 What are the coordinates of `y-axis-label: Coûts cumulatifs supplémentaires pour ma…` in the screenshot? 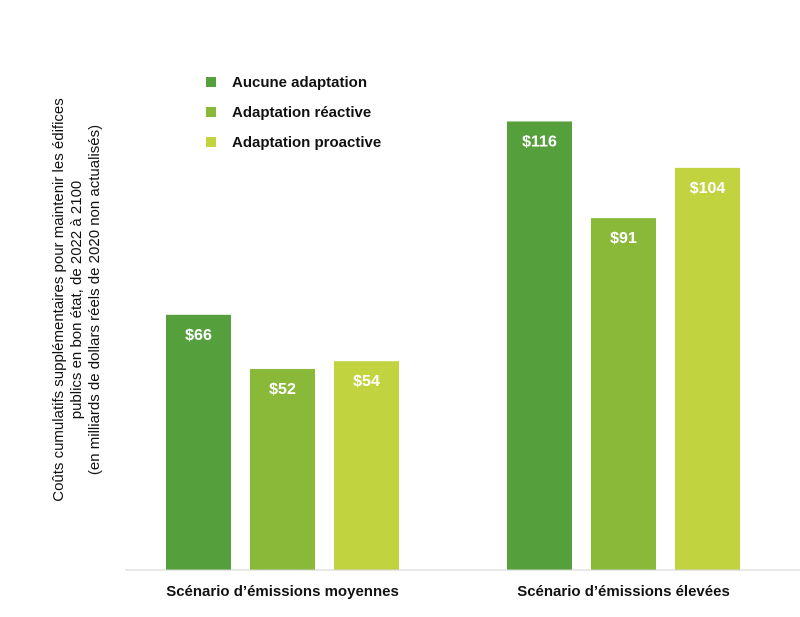 It's located at (76, 300).